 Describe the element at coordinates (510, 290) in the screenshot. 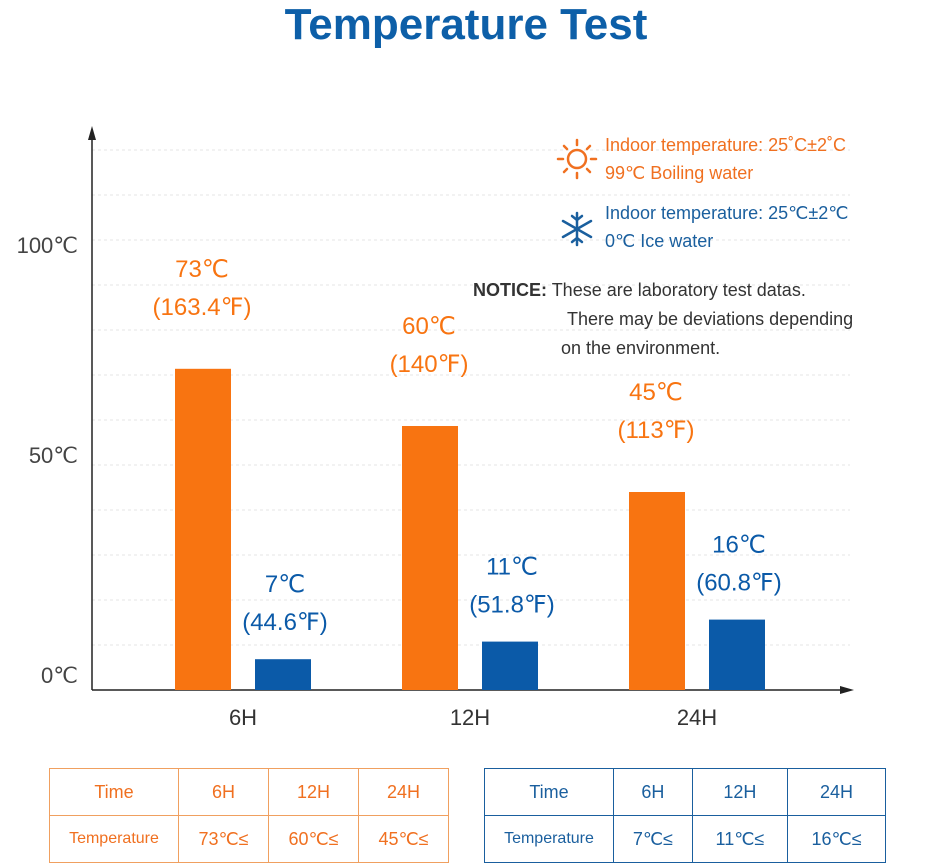

I see `notice-label: NOTICE:` at that location.